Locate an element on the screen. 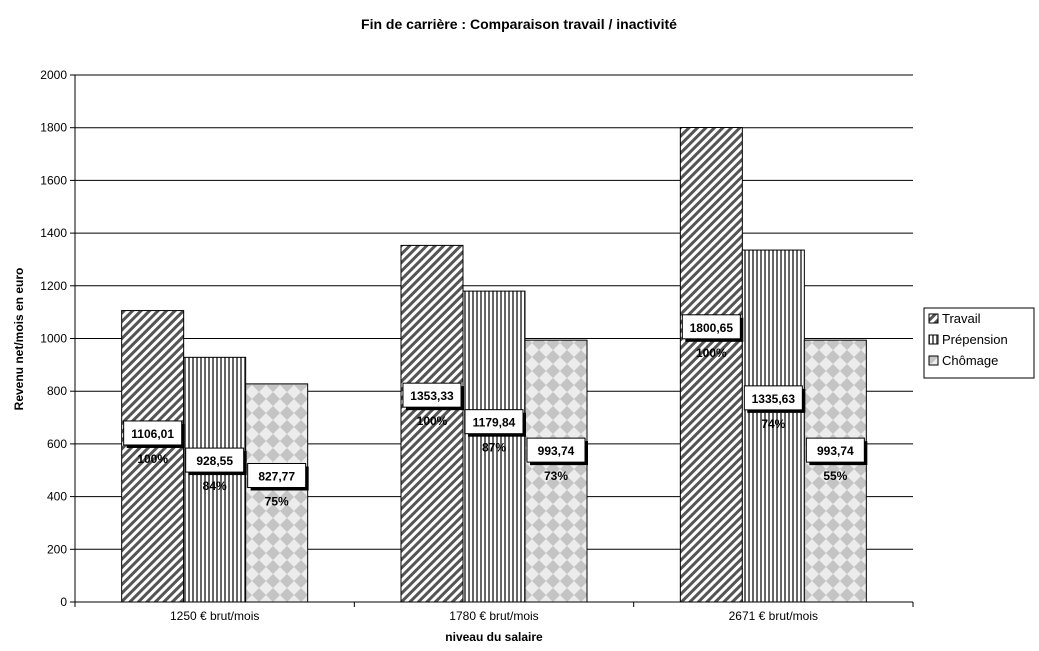 Image resolution: width=1039 pixels, height=651 pixels. x-axis-title: niveau du salaire is located at coordinates (494, 637).